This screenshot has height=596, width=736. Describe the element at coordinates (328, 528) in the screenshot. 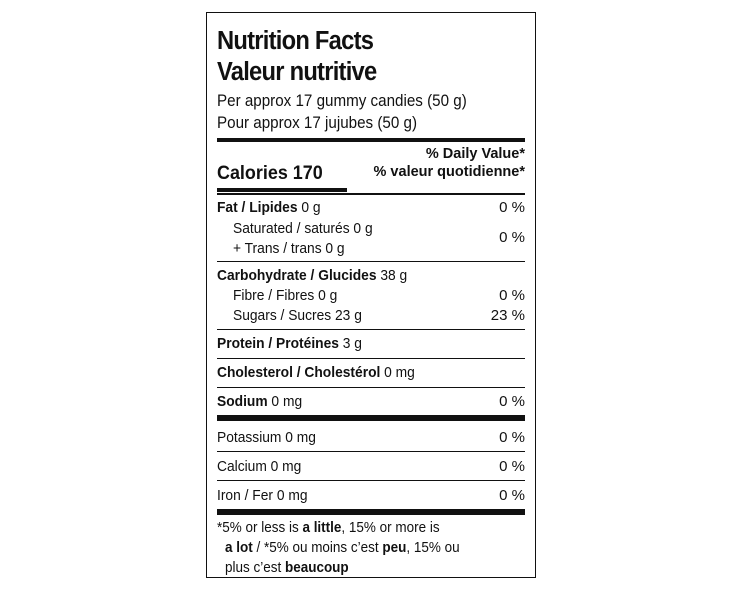

I see `footnote-line-1: *5% or less is a little, 15% or more is` at that location.